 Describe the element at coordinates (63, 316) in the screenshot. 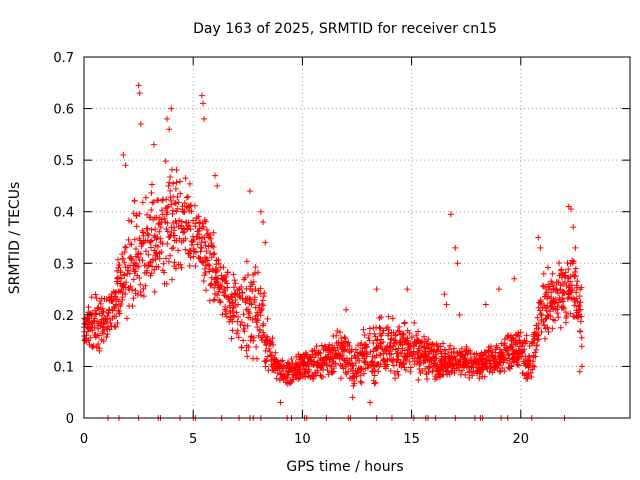

I see `y-tick-label: 0.2` at that location.